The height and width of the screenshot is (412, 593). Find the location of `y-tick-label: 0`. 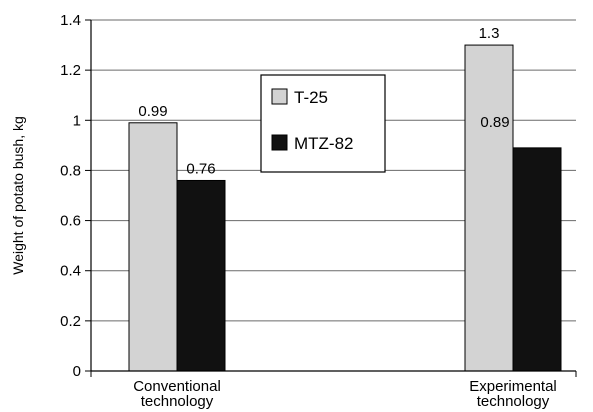

y-tick-label: 0 is located at coordinates (77, 371).